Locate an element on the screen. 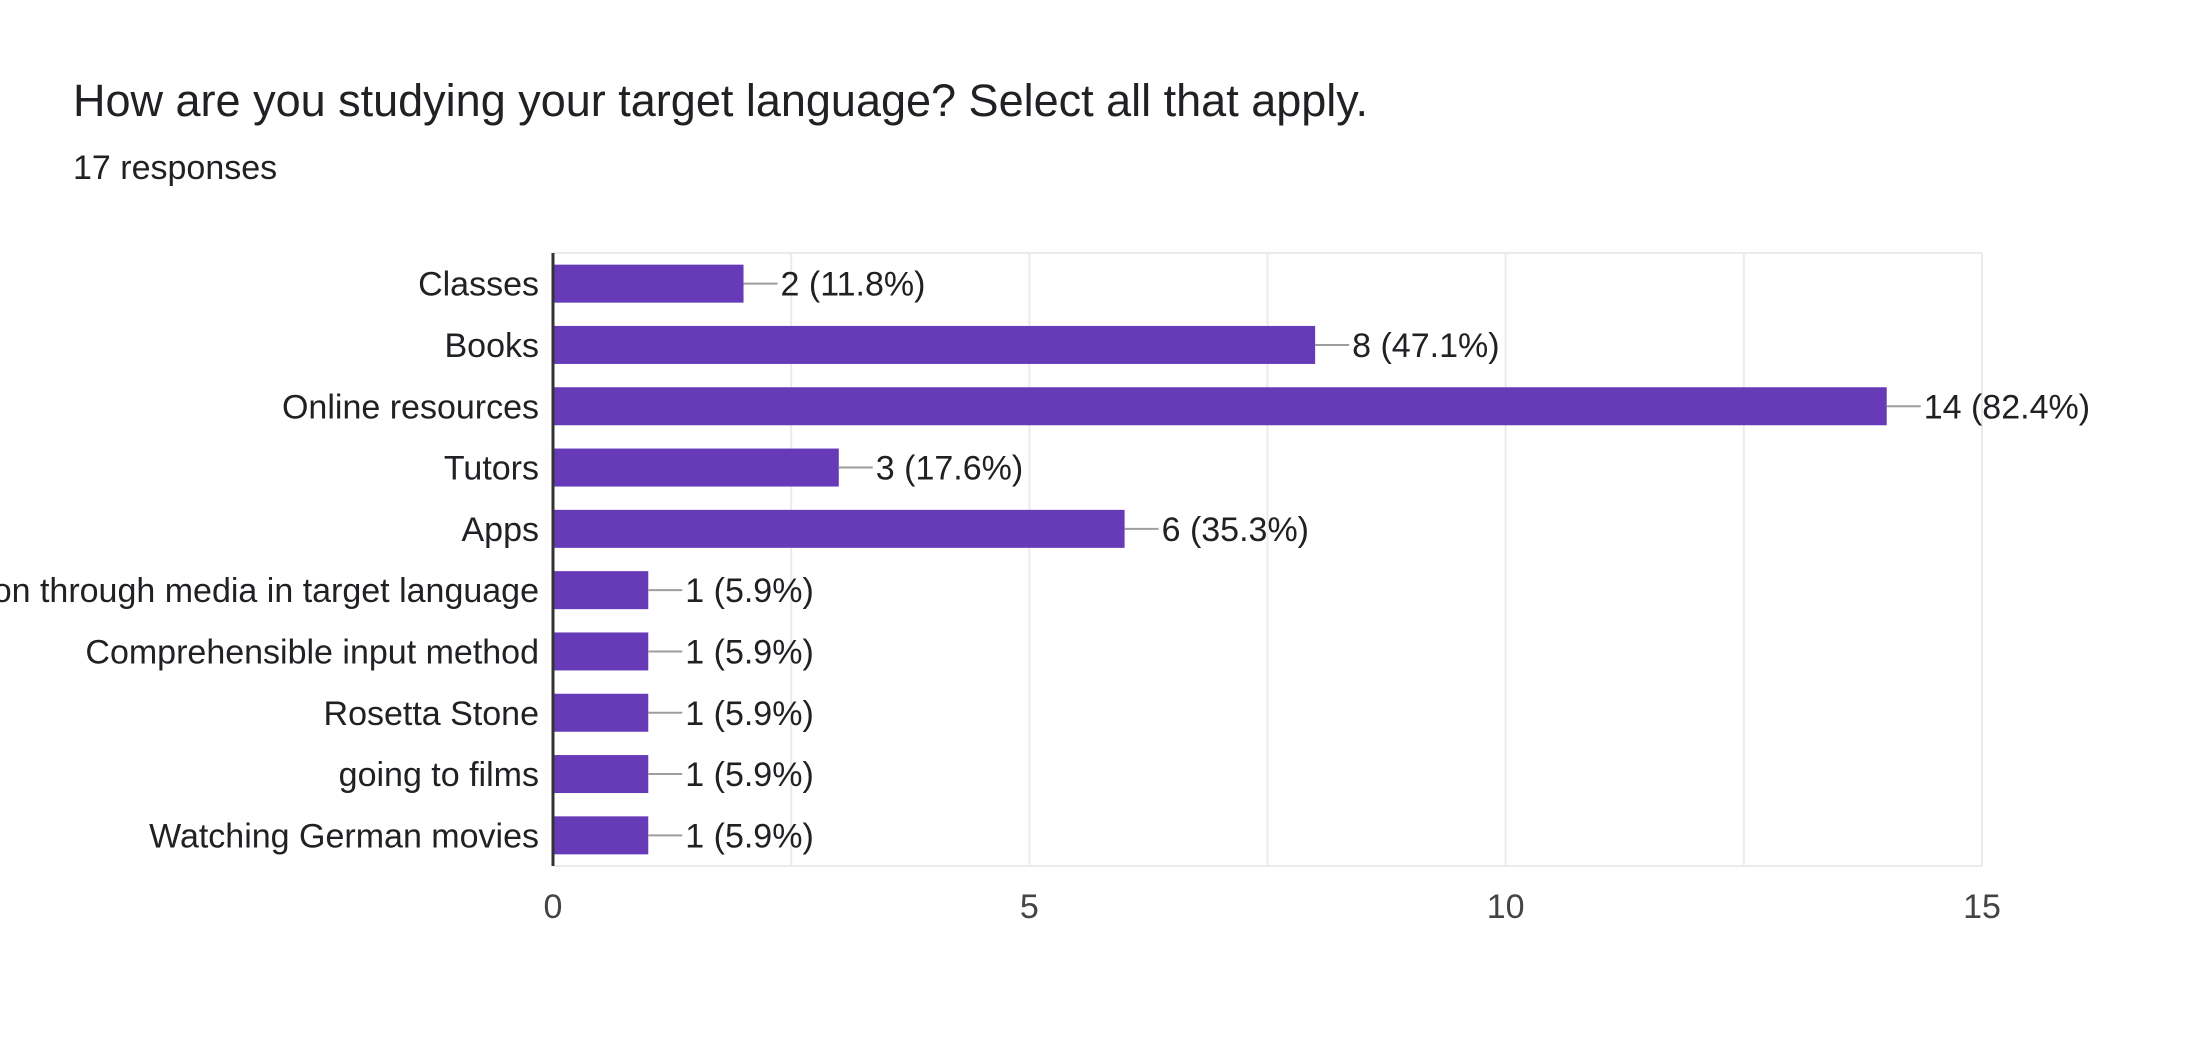  category-label: Online resources is located at coordinates (410, 407).